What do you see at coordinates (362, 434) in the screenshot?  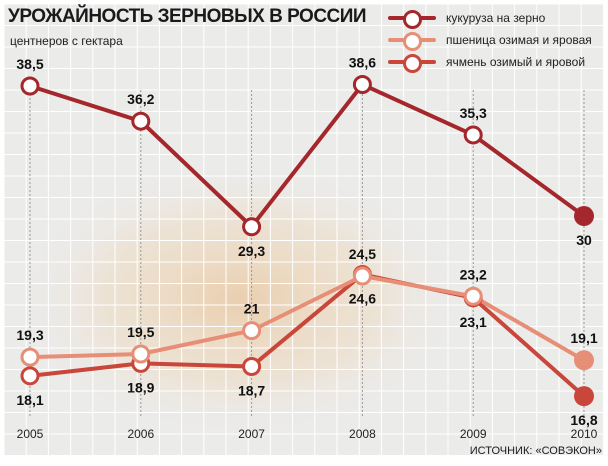 I see `x-tick-label: 2008` at bounding box center [362, 434].